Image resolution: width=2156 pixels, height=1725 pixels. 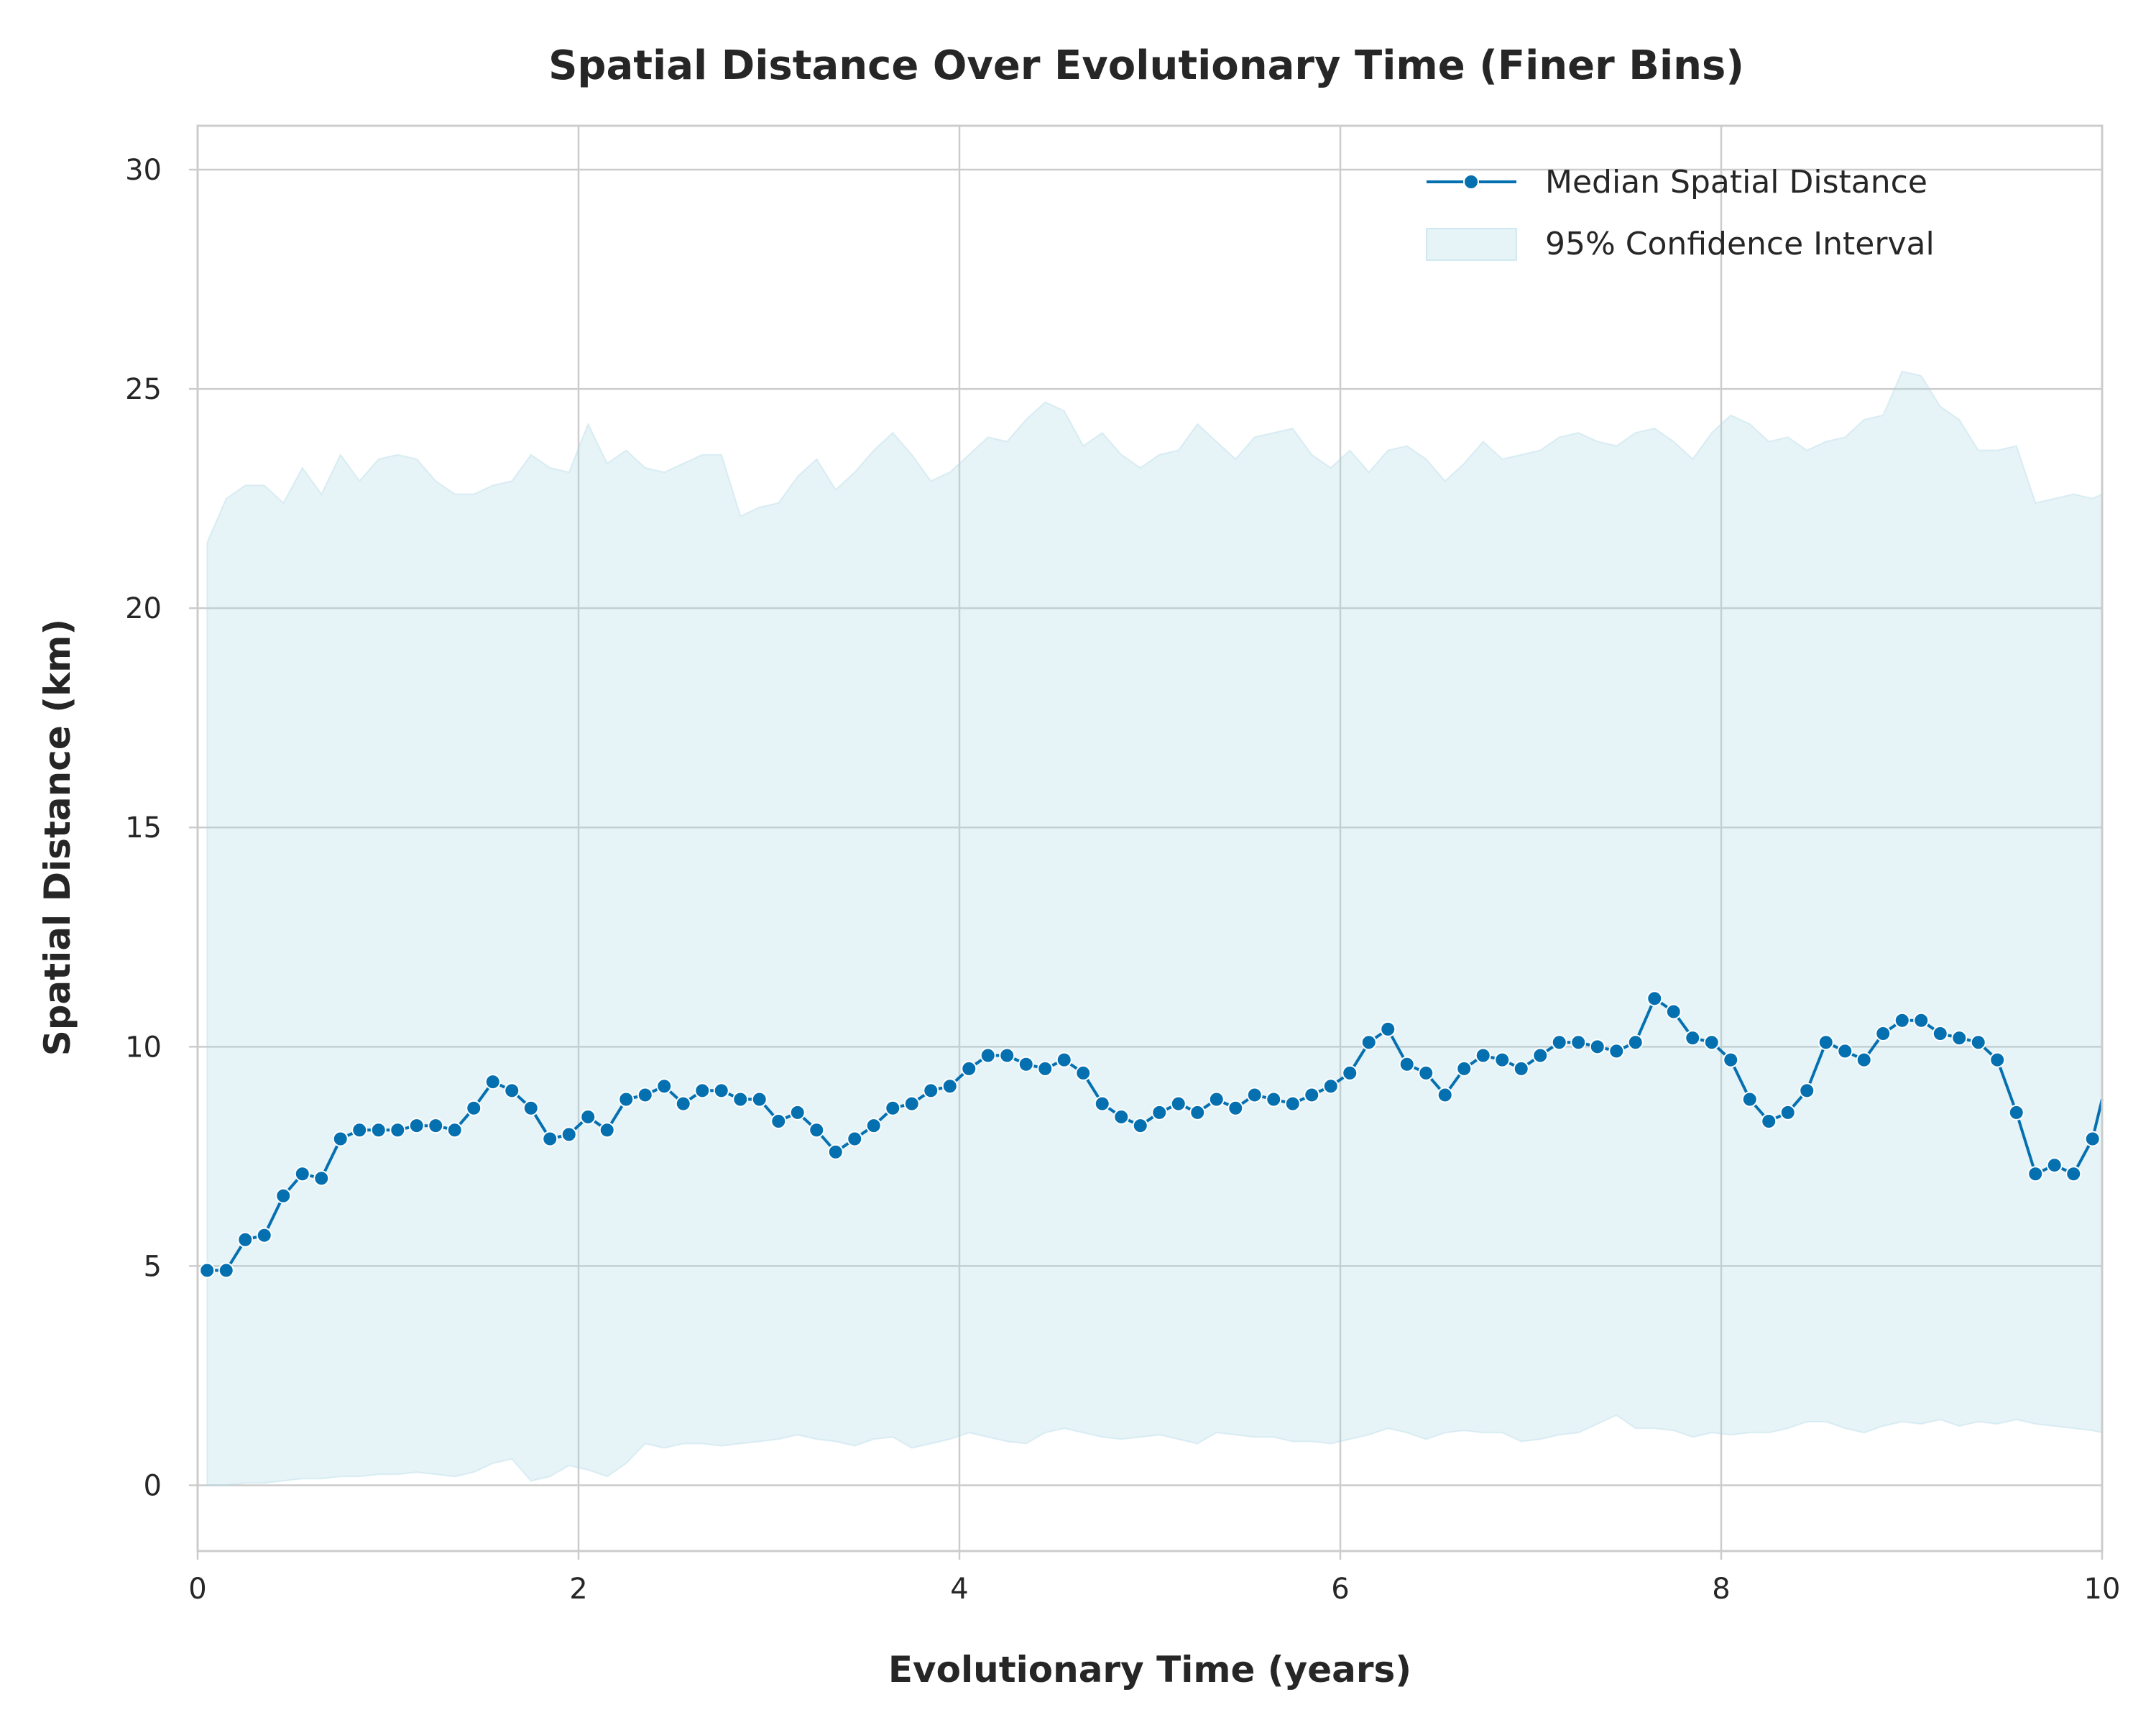 I want to click on legend-label-median: Median Spatial Distance, so click(x=1736, y=182).